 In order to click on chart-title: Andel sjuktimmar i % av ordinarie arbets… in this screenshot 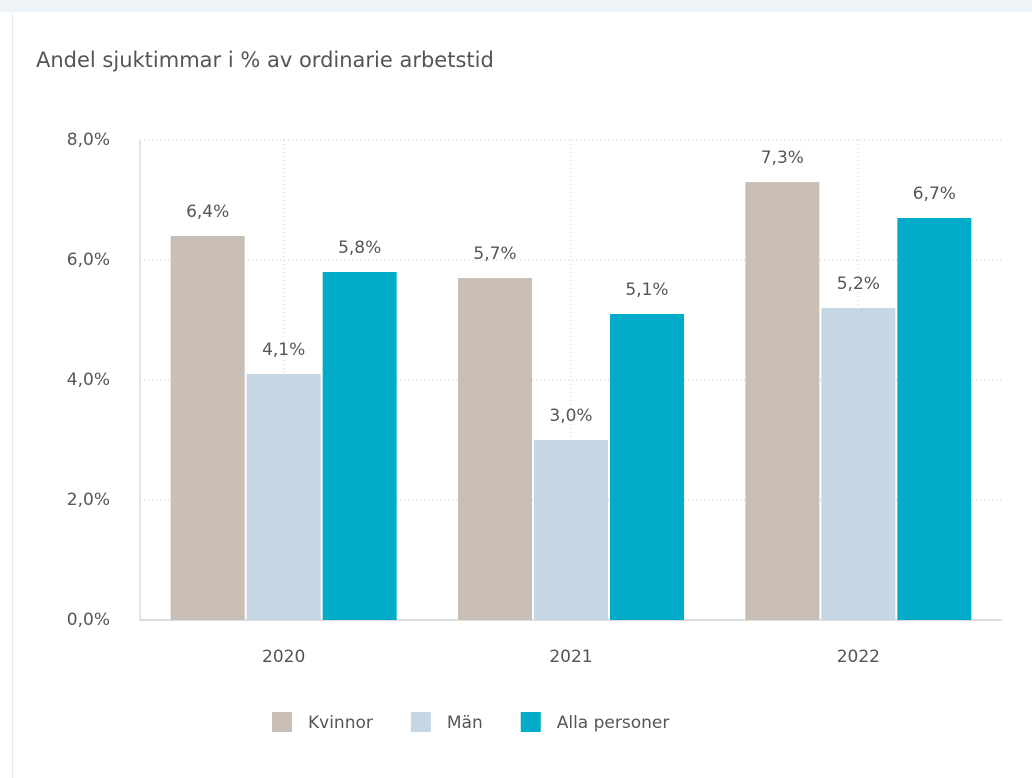, I will do `click(265, 60)`.